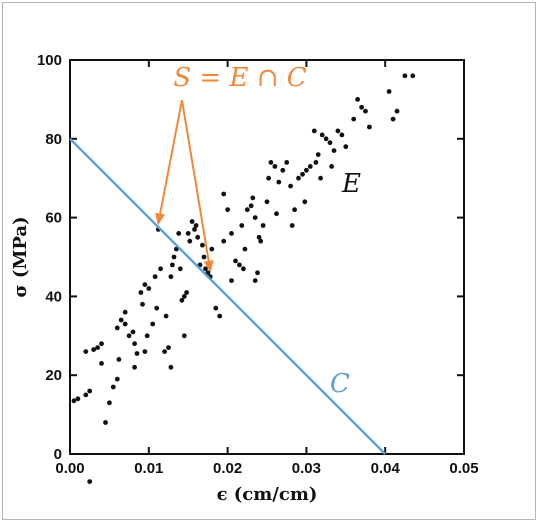  I want to click on intersection-label: S = E ∩ C, so click(239, 78).